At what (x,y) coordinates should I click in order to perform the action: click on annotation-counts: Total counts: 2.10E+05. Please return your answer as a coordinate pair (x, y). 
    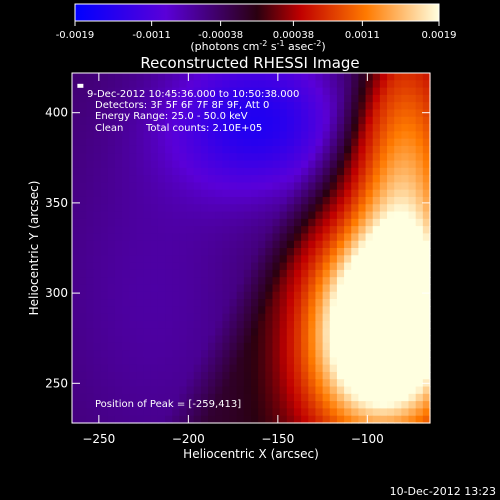
    Looking at the image, I should click on (203, 128).